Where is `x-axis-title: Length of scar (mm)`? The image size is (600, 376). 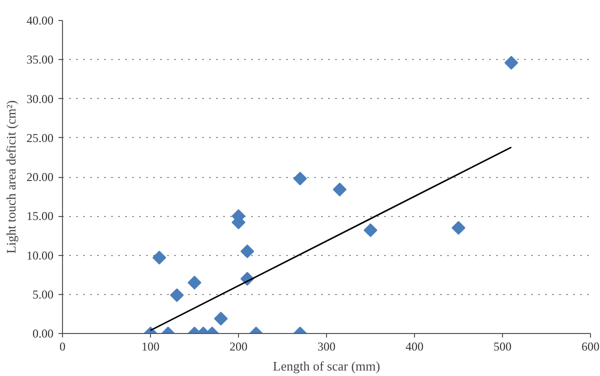 x-axis-title: Length of scar (mm) is located at coordinates (326, 366).